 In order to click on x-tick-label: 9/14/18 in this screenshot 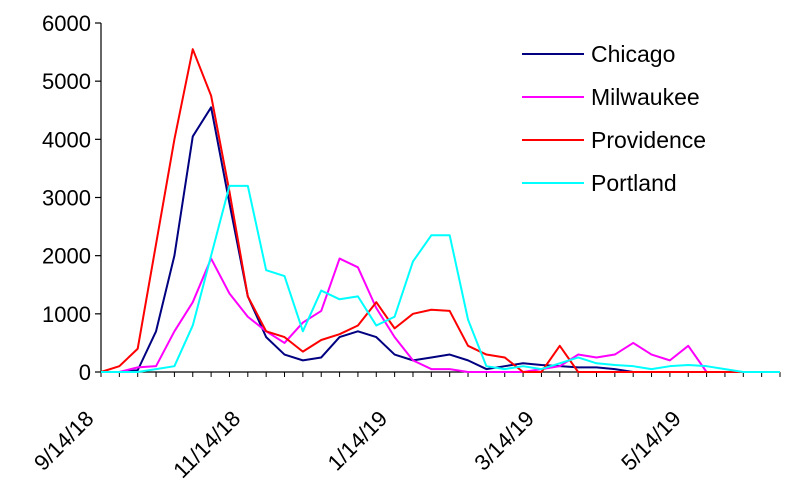, I will do `click(64, 441)`.